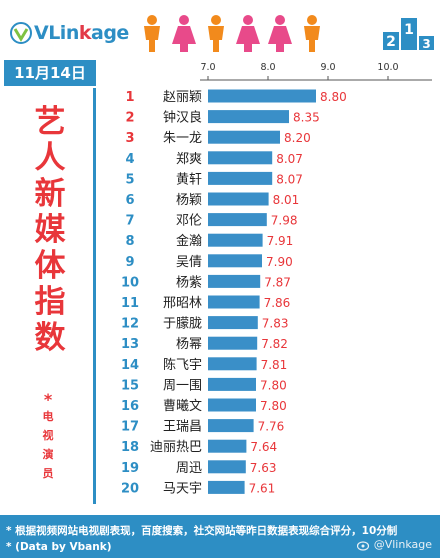  Describe the element at coordinates (176, 447) in the screenshot. I see `artist-name: 迪丽热巴` at that location.